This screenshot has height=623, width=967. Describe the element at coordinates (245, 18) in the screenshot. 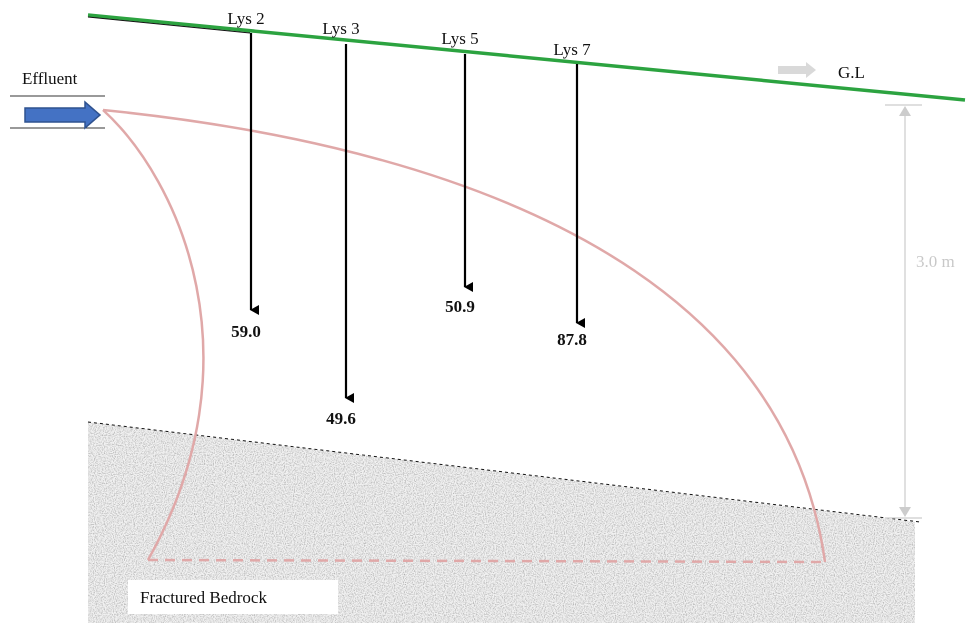

I see `lysimeter-label: Lys 2` at that location.